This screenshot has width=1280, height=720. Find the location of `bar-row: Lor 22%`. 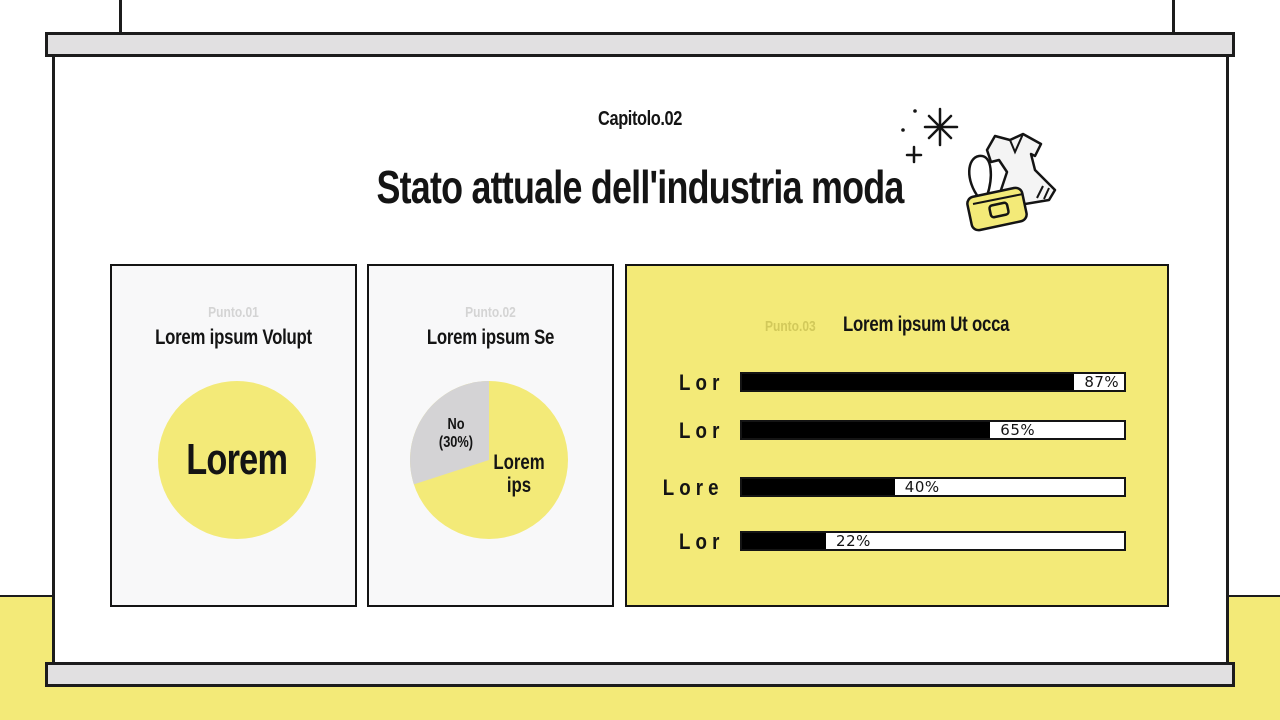

bar-row: Lor 22% is located at coordinates (897, 541).